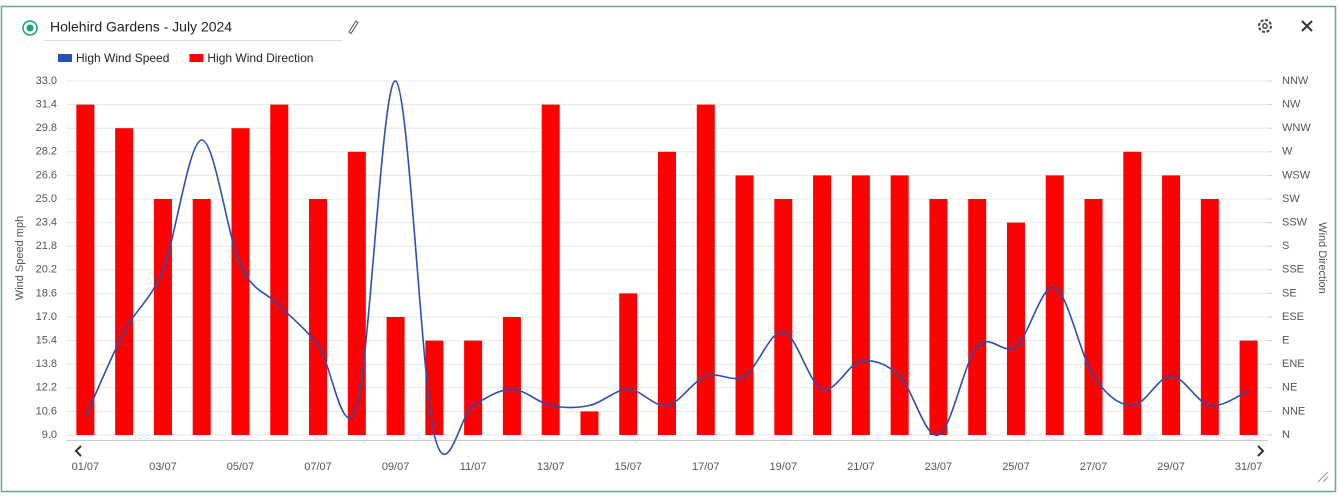 The height and width of the screenshot is (500, 1338). I want to click on status-dot, so click(30, 28).